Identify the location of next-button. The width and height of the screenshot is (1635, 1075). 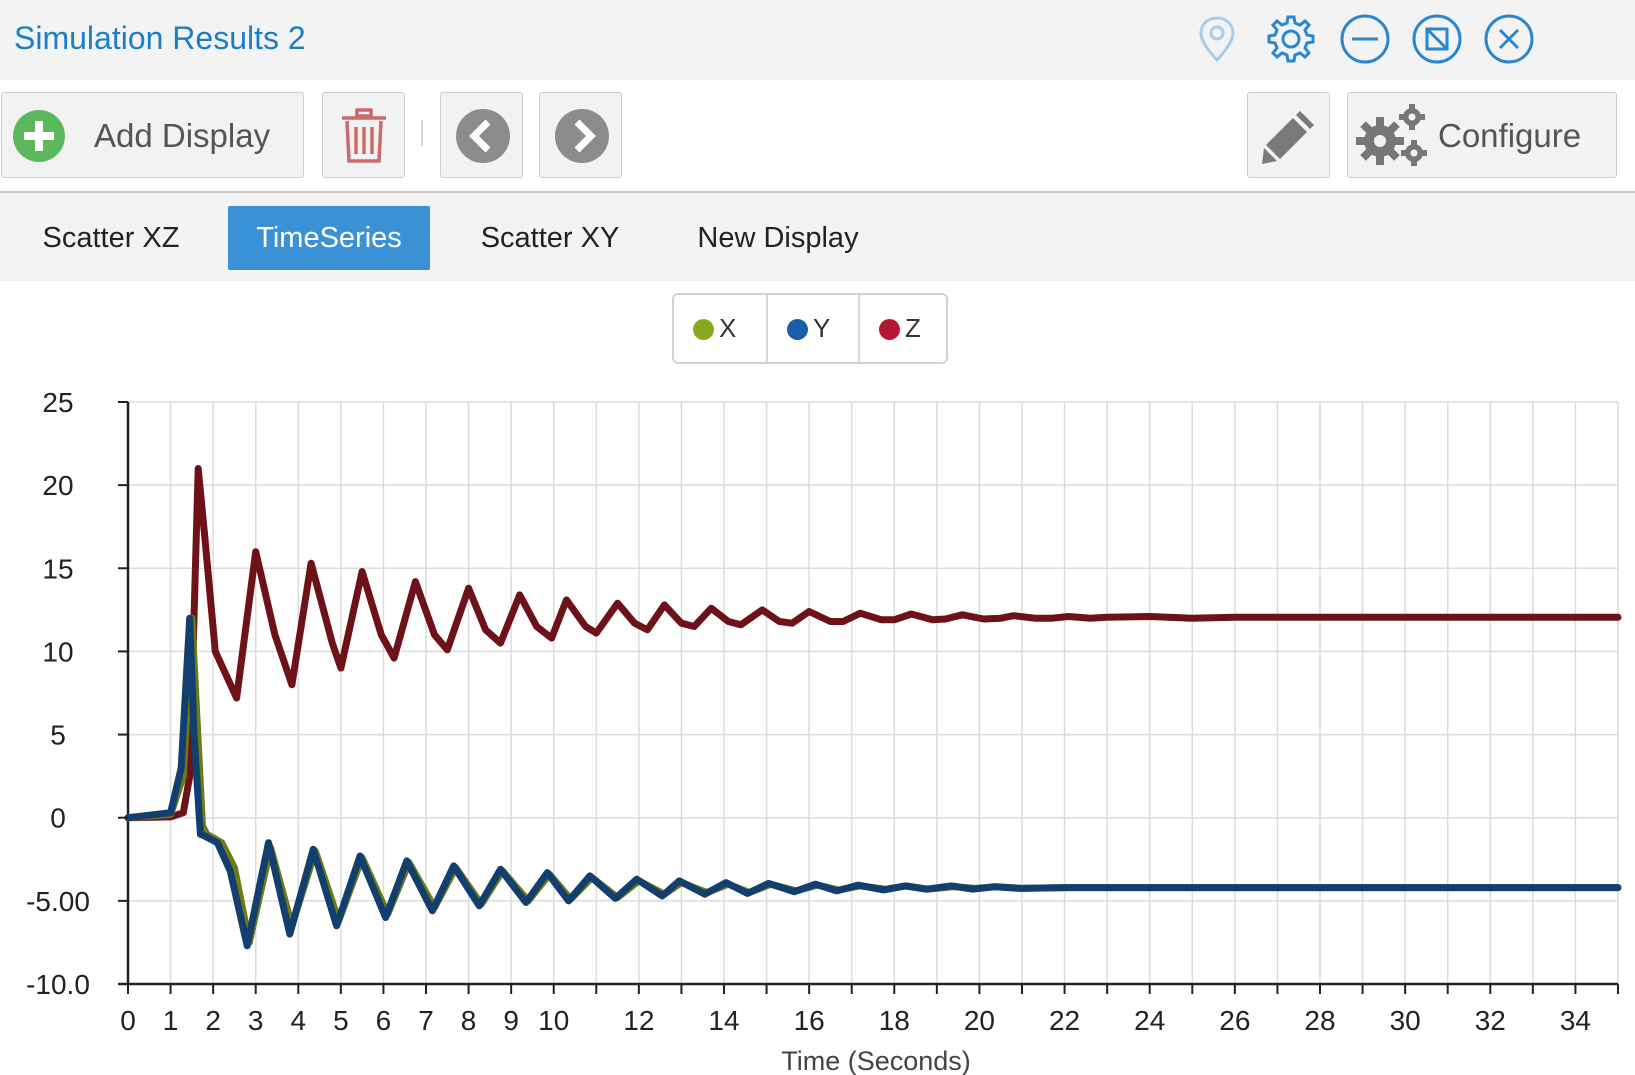
(580, 135).